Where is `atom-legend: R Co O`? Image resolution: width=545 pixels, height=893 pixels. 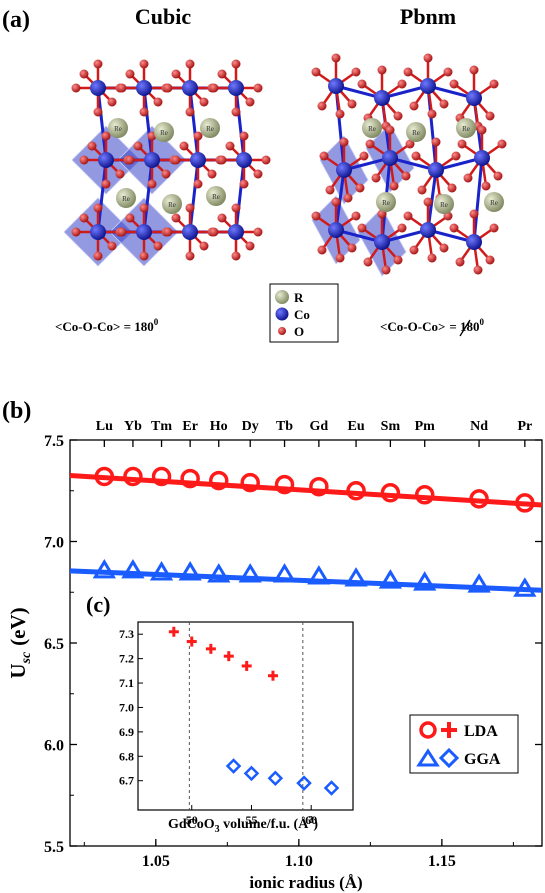 atom-legend: R Co O is located at coordinates (304, 313).